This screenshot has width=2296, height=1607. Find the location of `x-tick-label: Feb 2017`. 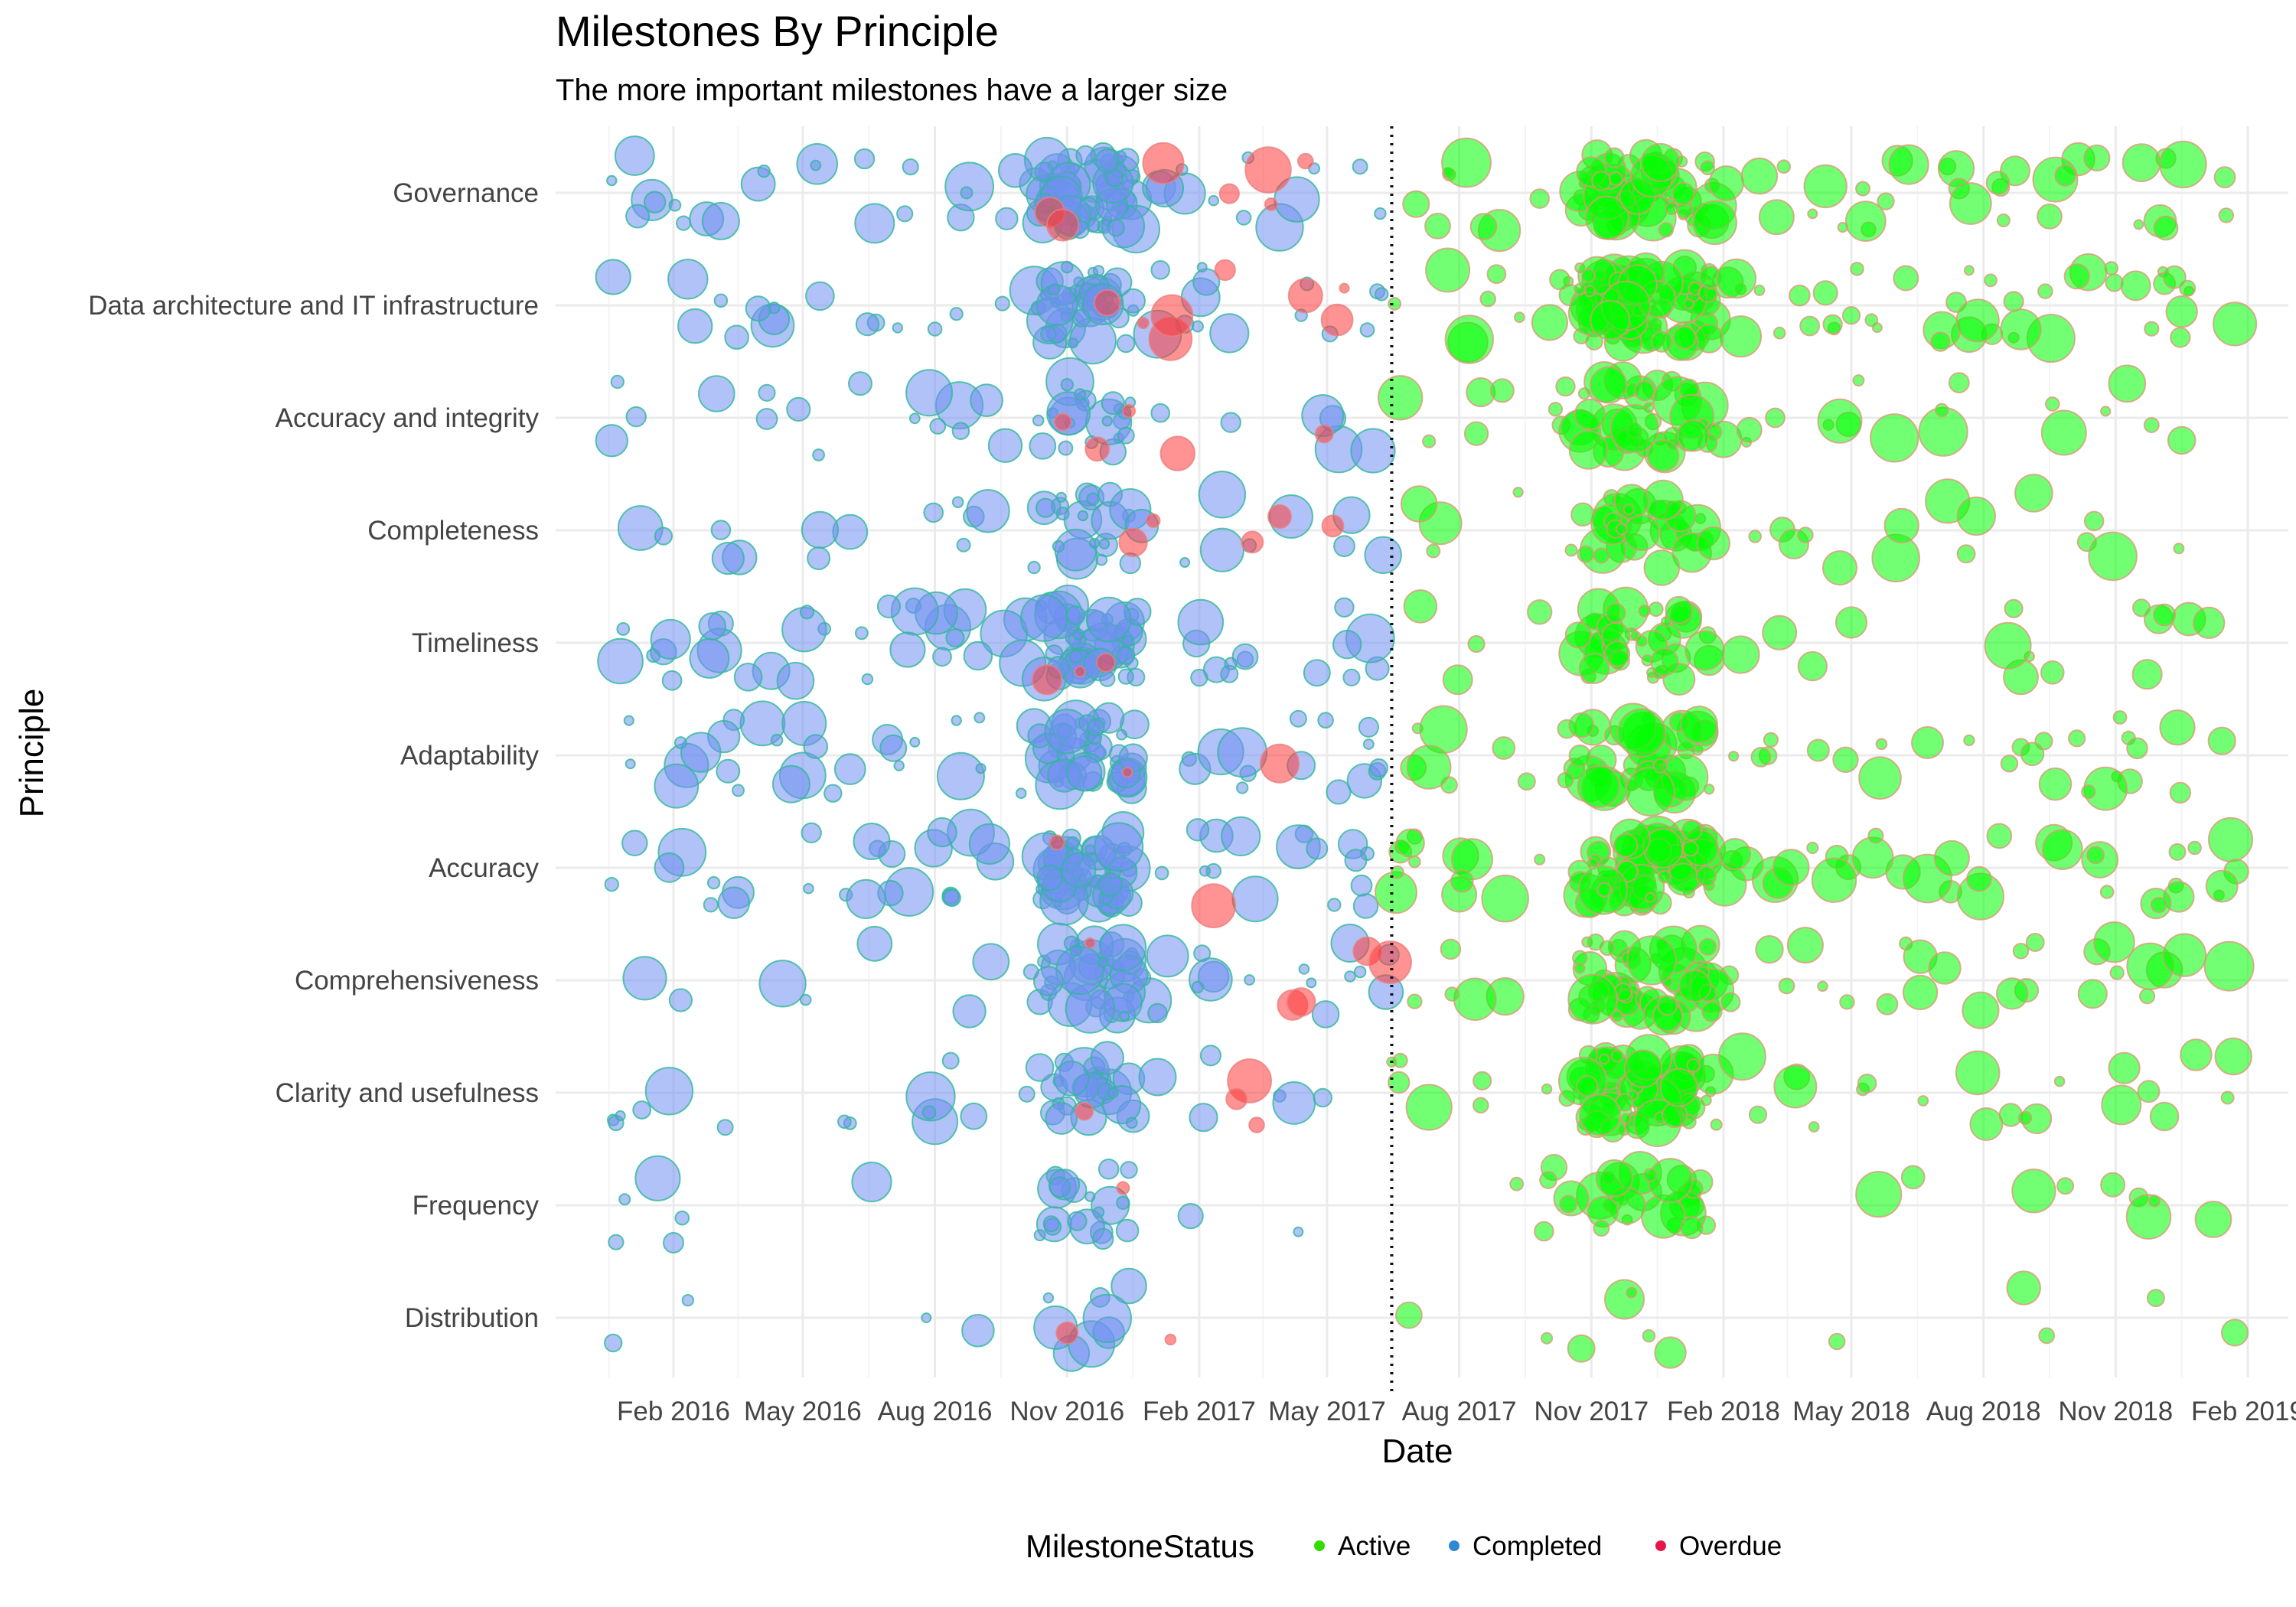

x-tick-label: Feb 2017 is located at coordinates (1199, 1411).